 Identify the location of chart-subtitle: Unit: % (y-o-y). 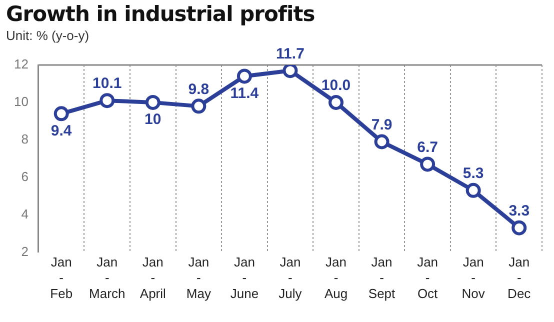
(48, 35).